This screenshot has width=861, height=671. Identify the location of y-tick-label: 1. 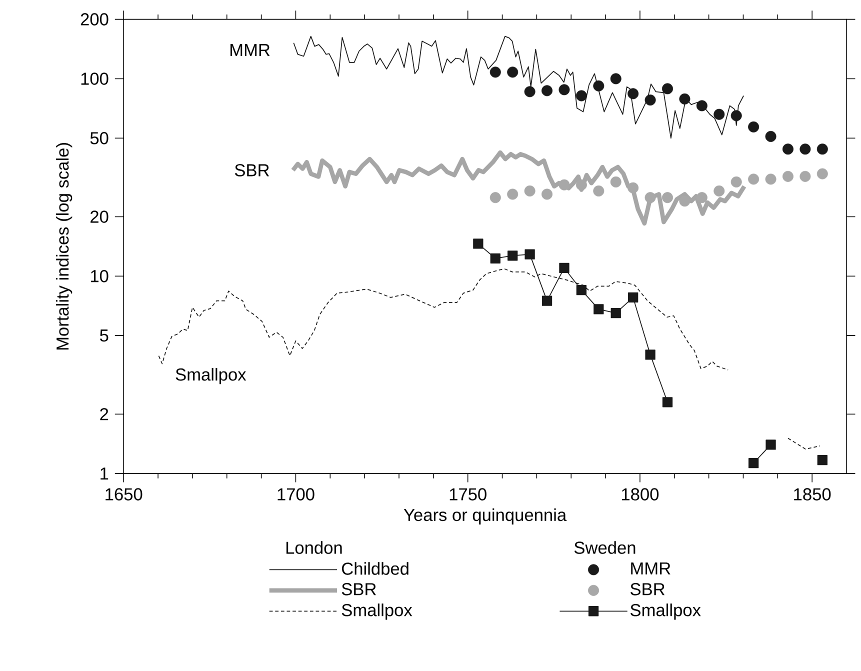
(104, 474).